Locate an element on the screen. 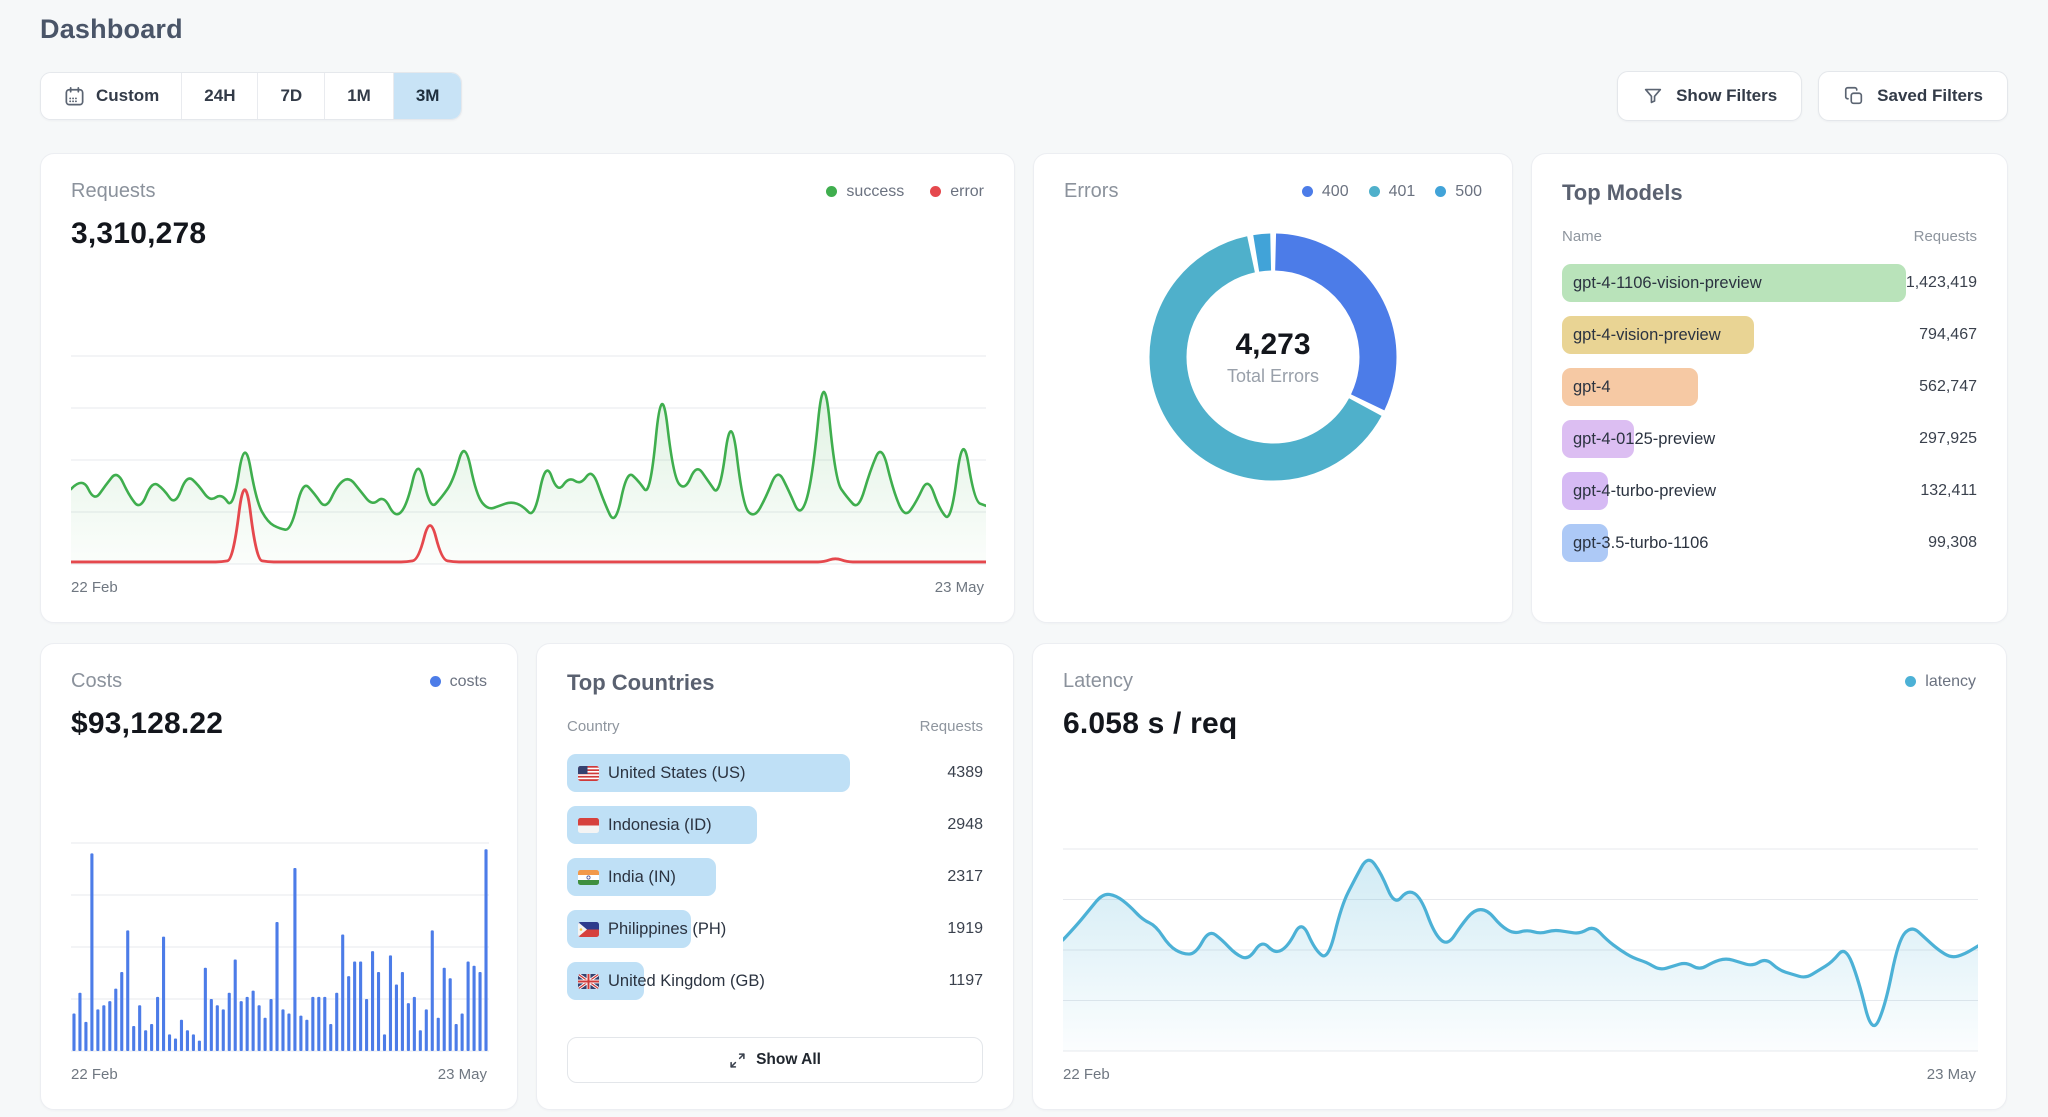  country-row: United Kingdom (GB) 1197 is located at coordinates (775, 981).